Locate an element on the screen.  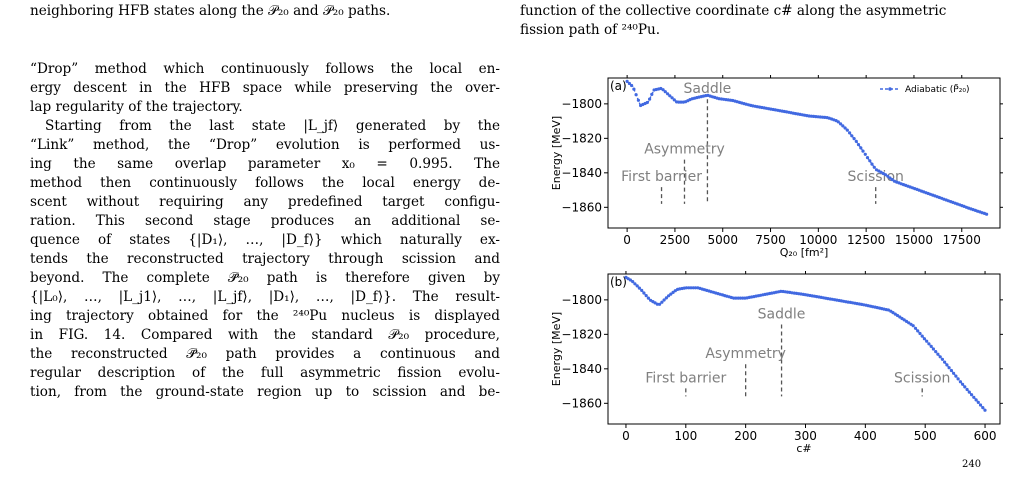
y-tick-label: −1820 is located at coordinates (581, 334).